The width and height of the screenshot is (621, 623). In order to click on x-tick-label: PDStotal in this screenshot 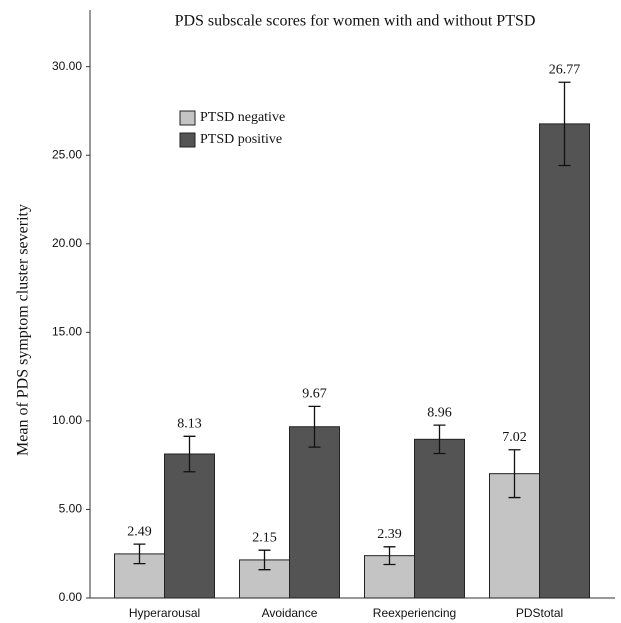, I will do `click(539, 613)`.